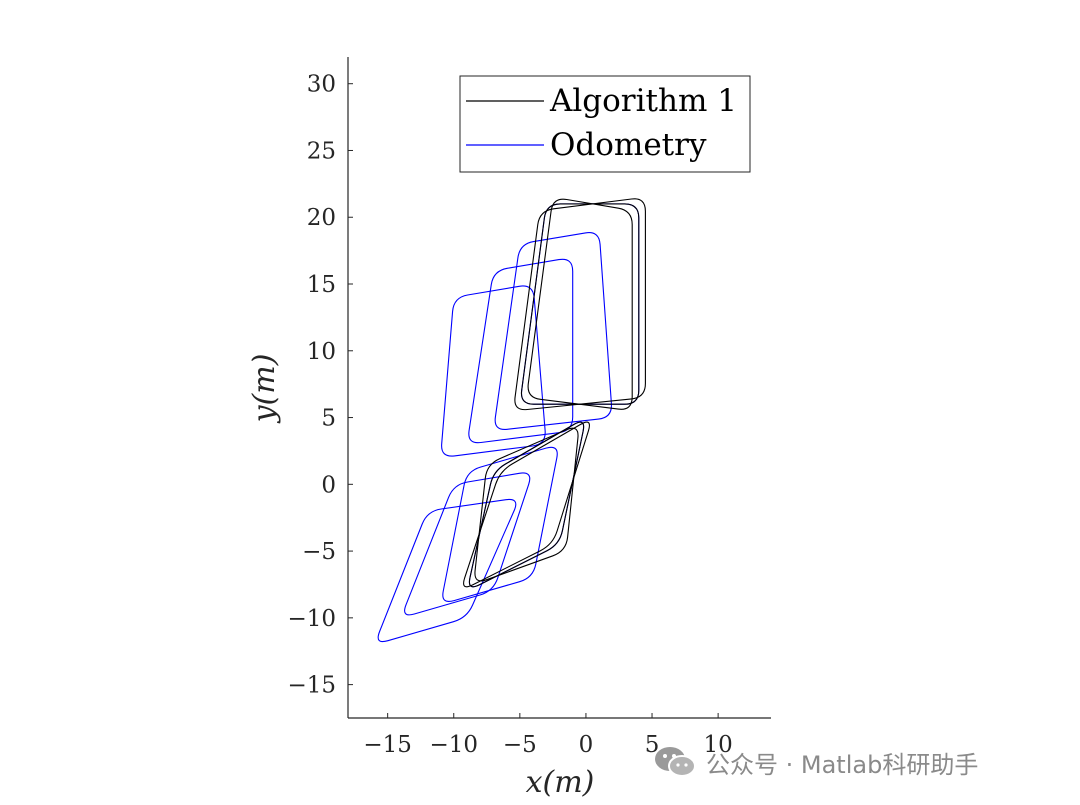  What do you see at coordinates (675, 762) in the screenshot?
I see `wechat-icon` at bounding box center [675, 762].